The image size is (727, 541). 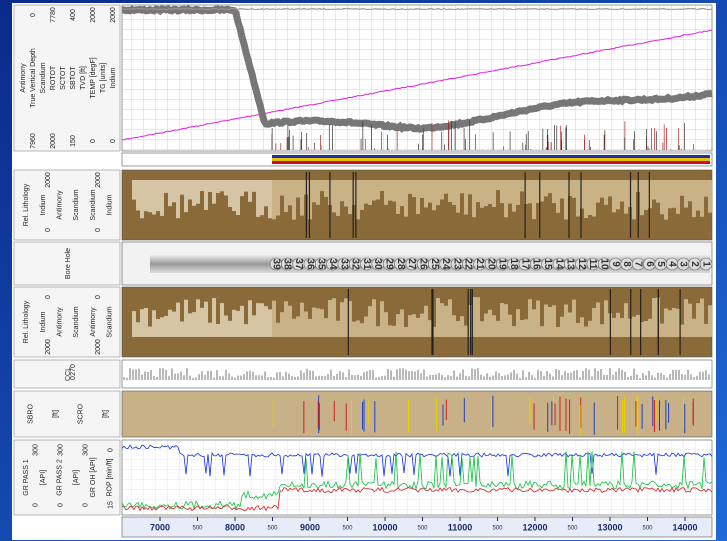 I want to click on scale-label: 7780, so click(x=53, y=15).